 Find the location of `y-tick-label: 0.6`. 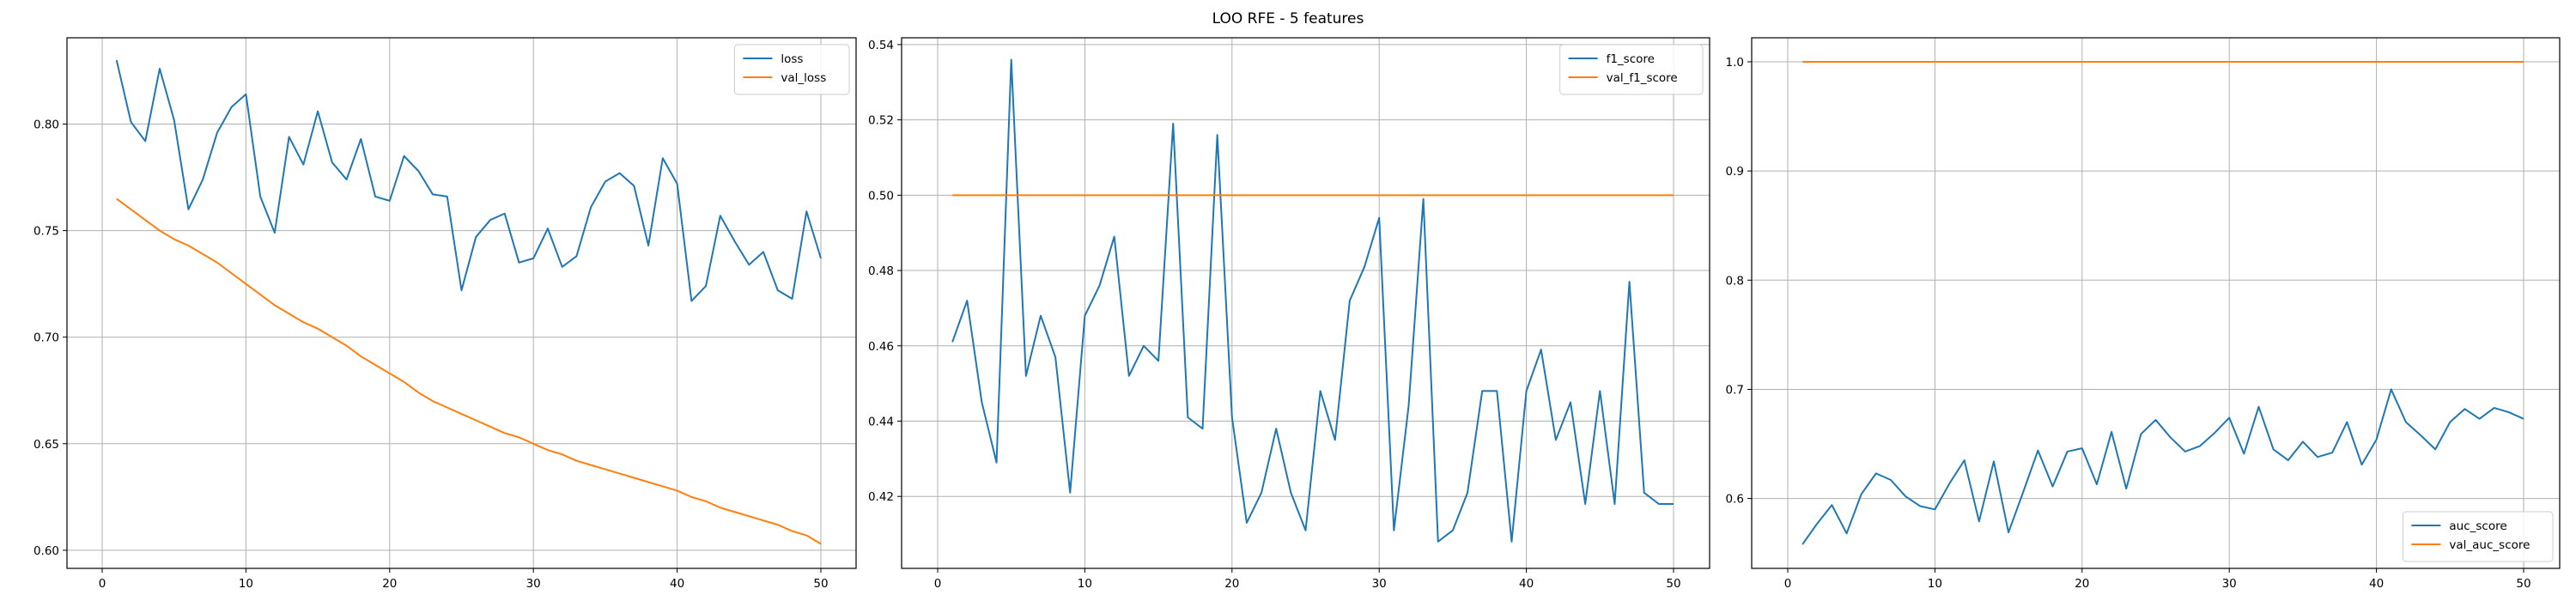

y-tick-label: 0.6 is located at coordinates (1735, 500).